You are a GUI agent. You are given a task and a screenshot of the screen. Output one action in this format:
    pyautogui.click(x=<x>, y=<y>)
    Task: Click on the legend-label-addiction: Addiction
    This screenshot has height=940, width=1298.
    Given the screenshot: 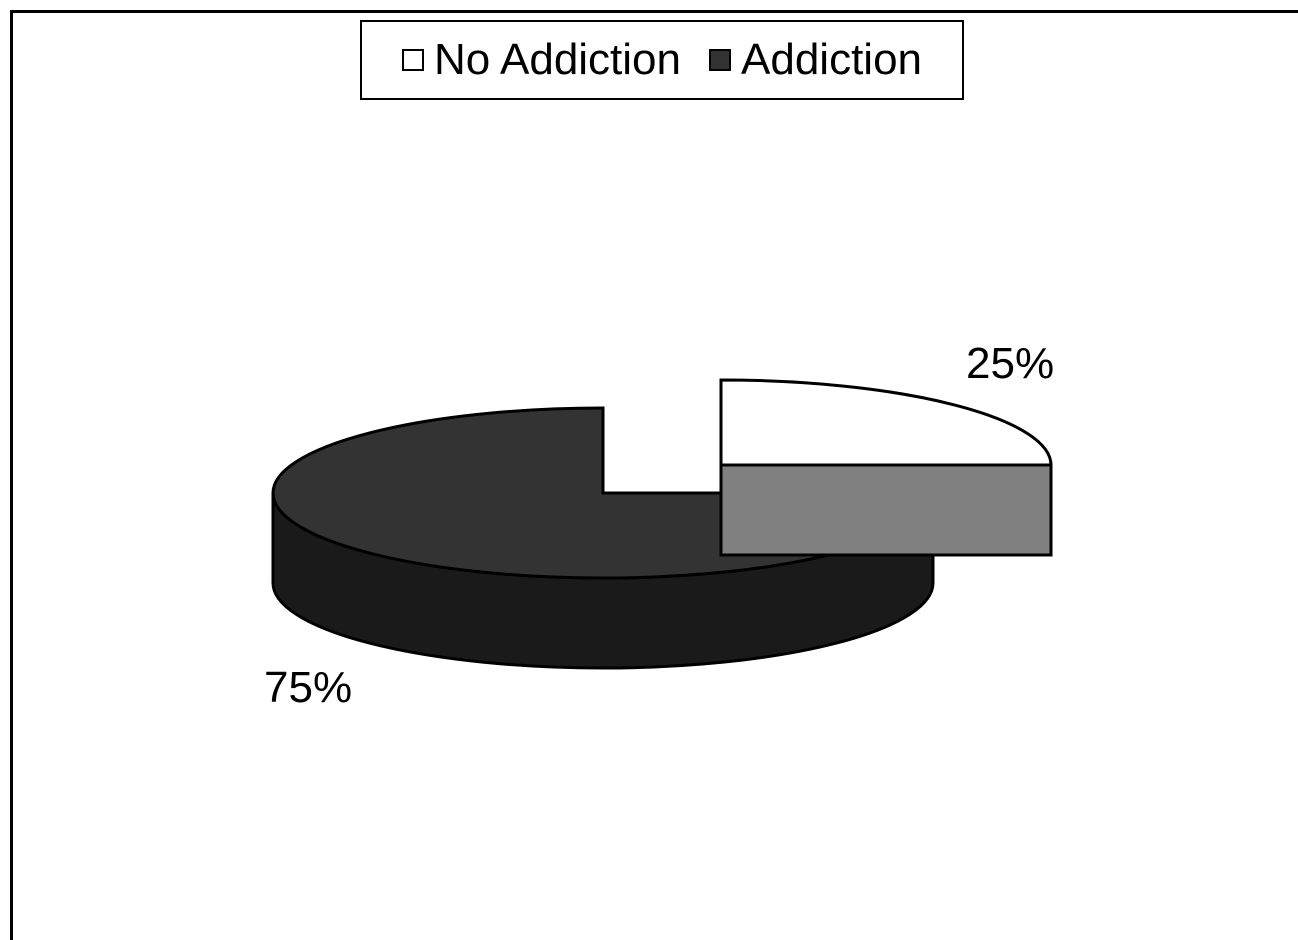 What is the action you would take?
    pyautogui.click(x=832, y=59)
    